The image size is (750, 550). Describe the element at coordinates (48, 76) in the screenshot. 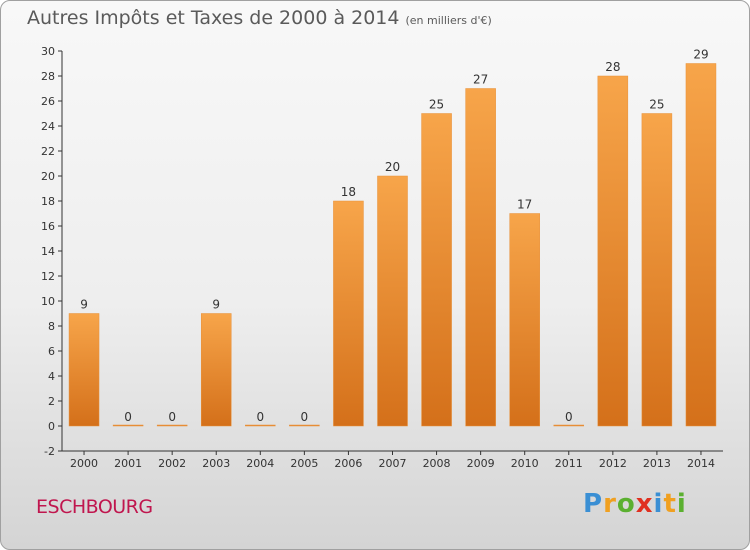

I see `y-tick-label: 28` at that location.